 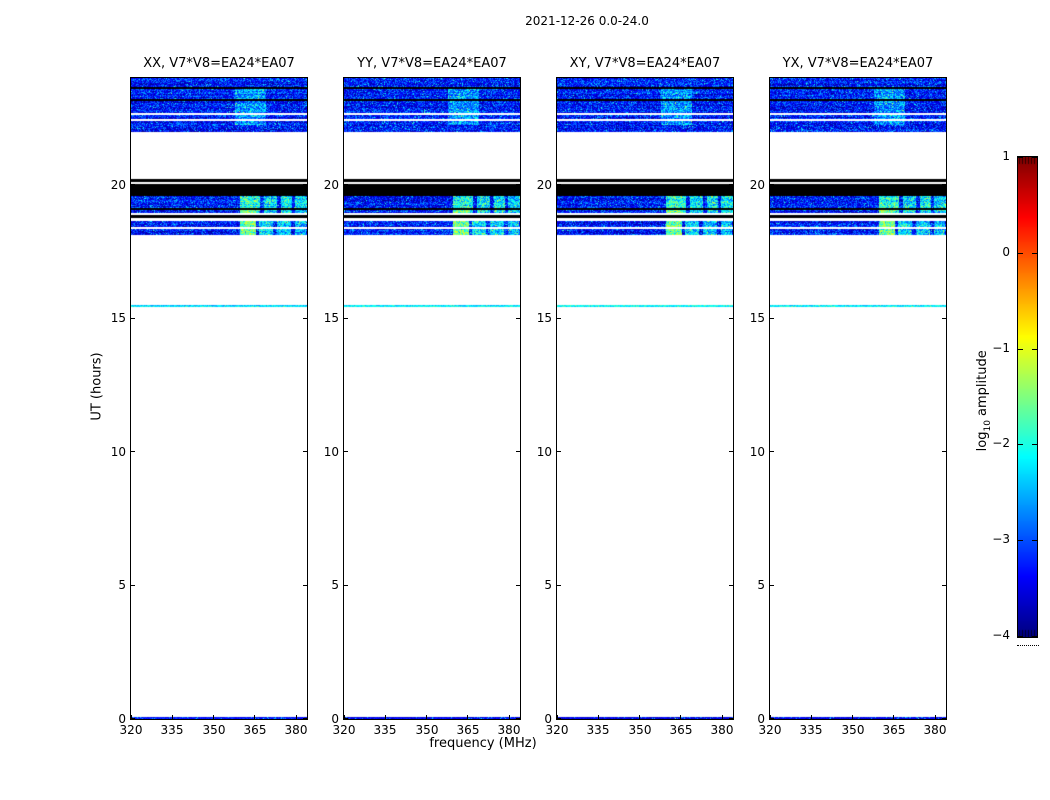 What do you see at coordinates (97, 386) in the screenshot?
I see `y-axis-label: UT (hours)` at bounding box center [97, 386].